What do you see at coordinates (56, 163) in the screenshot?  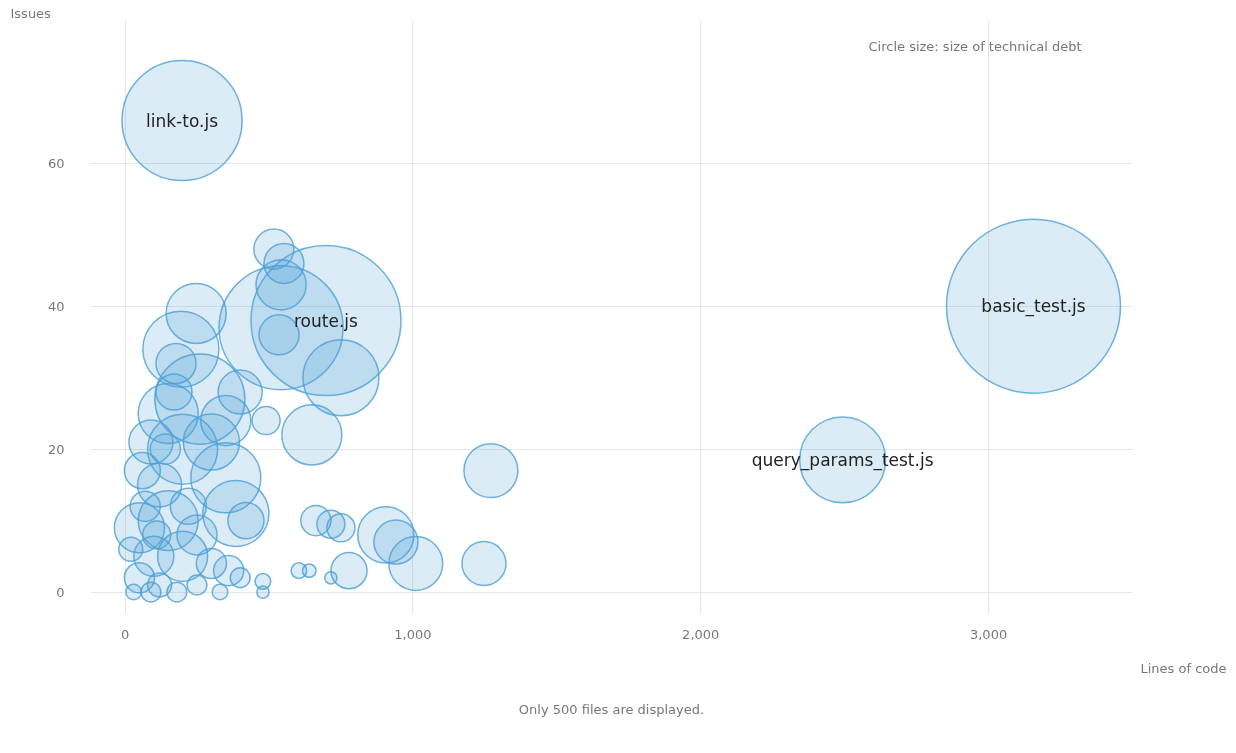 I see `y-tick-label: 60` at bounding box center [56, 163].